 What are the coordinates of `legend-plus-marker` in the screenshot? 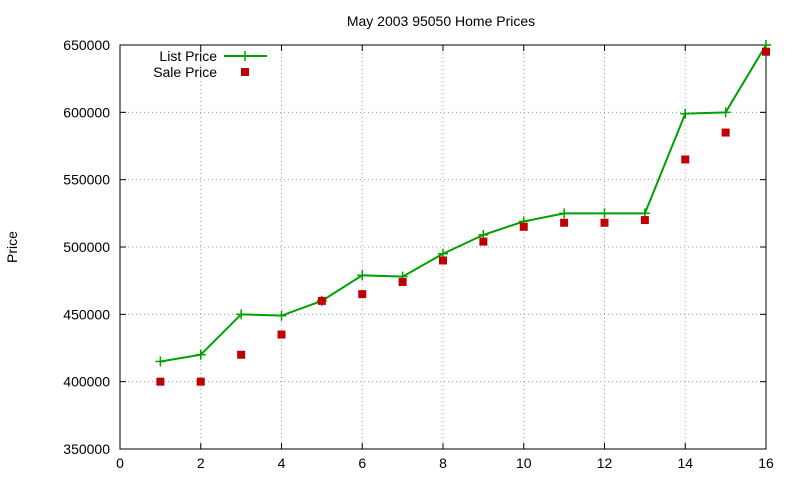 It's located at (245, 56).